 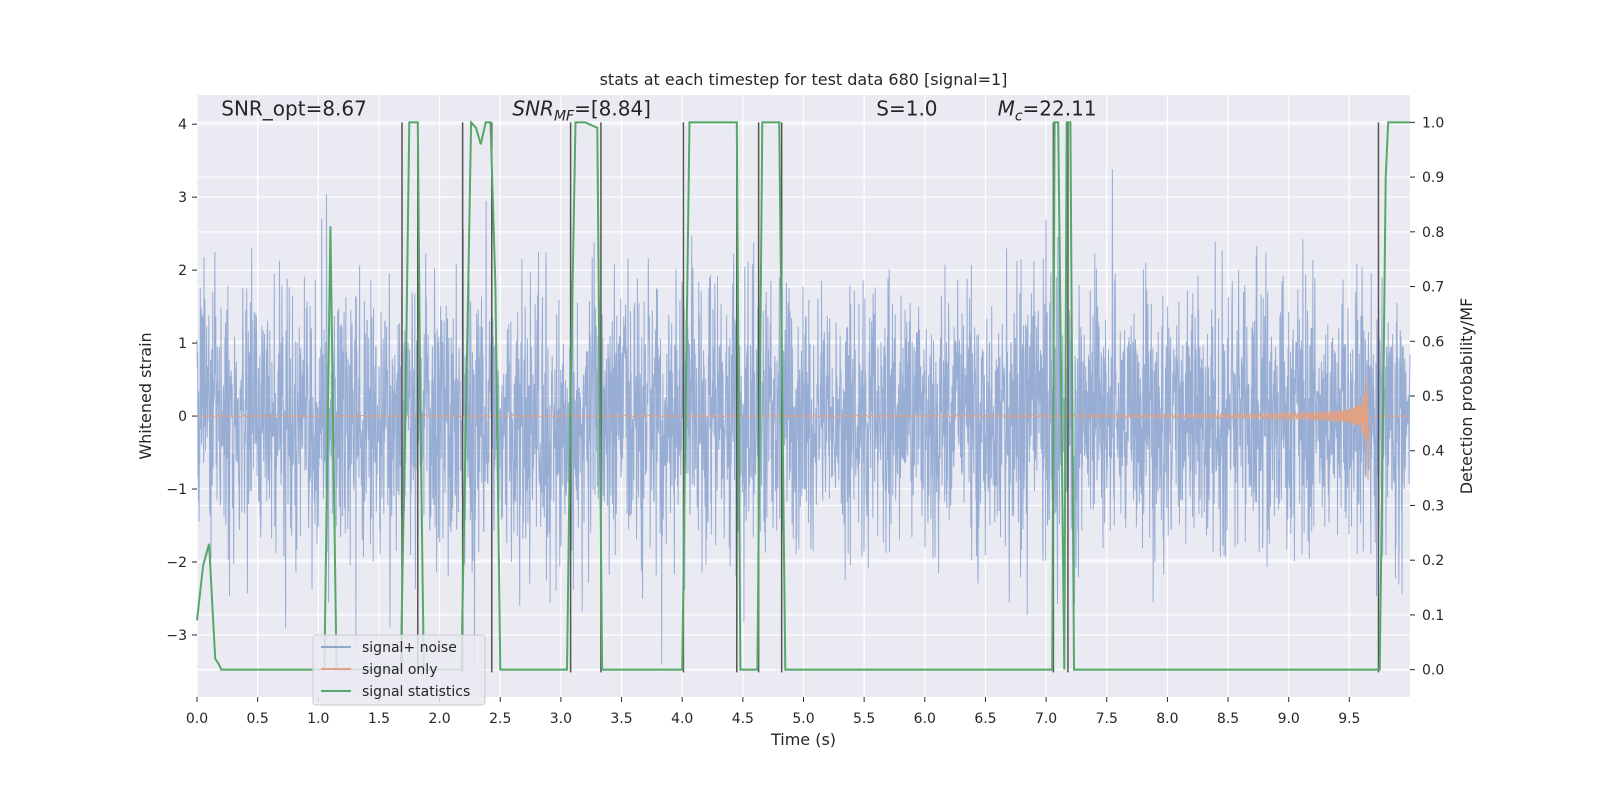 I want to click on y-tick-label-left: 0, so click(x=182, y=417).